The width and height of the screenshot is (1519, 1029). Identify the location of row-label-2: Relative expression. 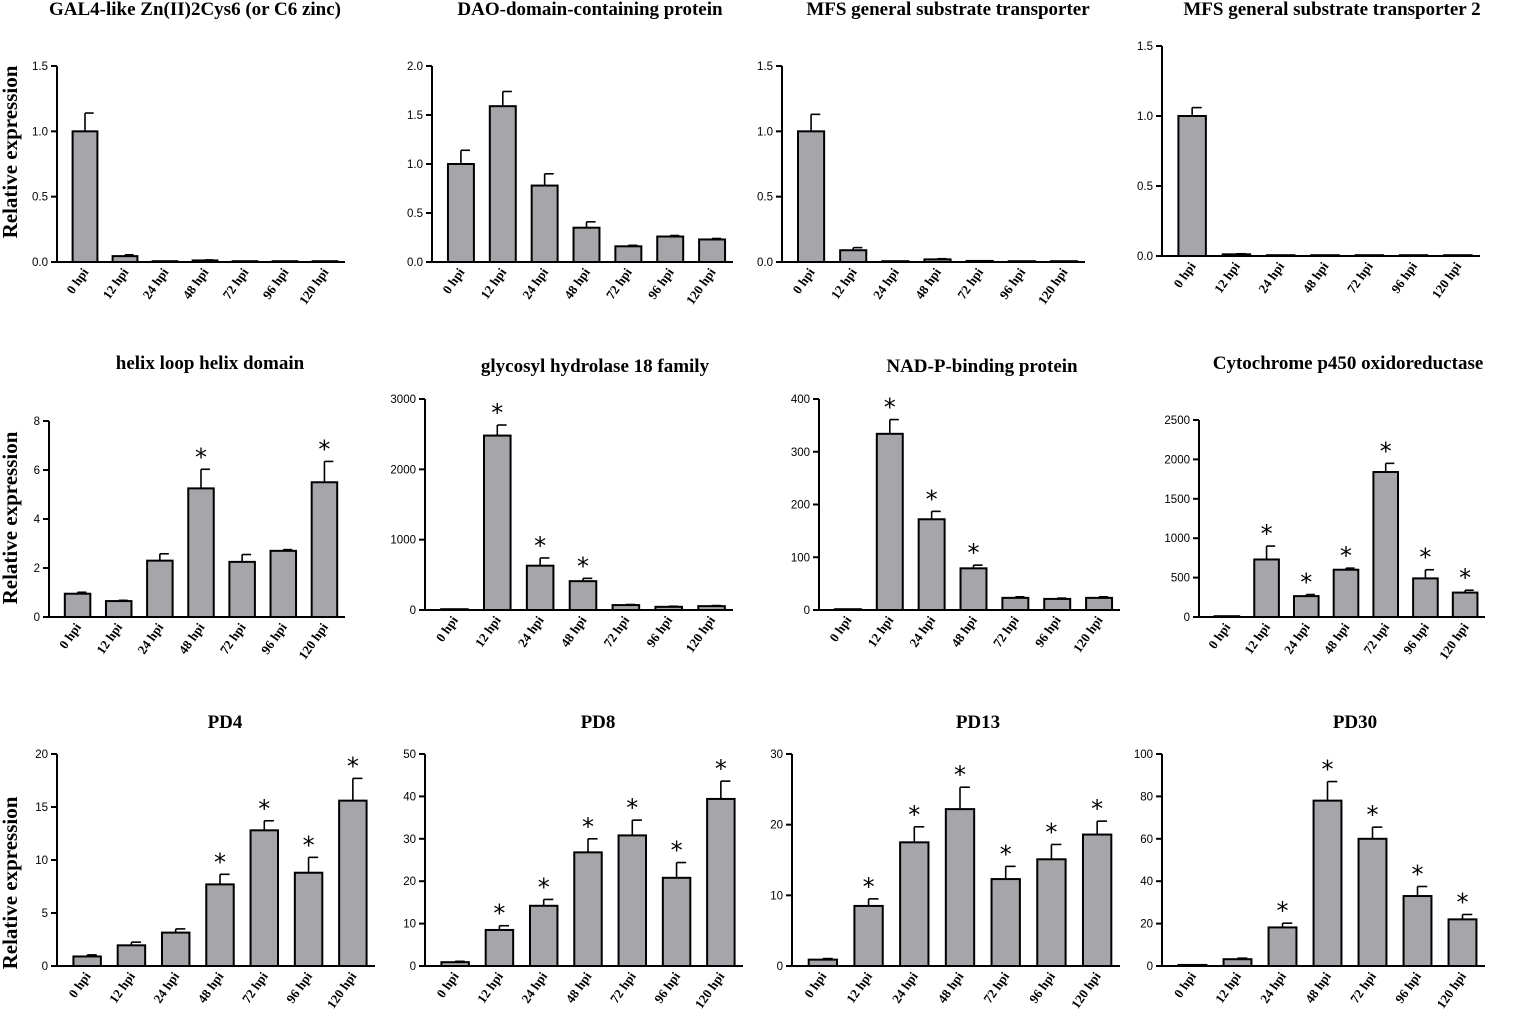
(11, 517).